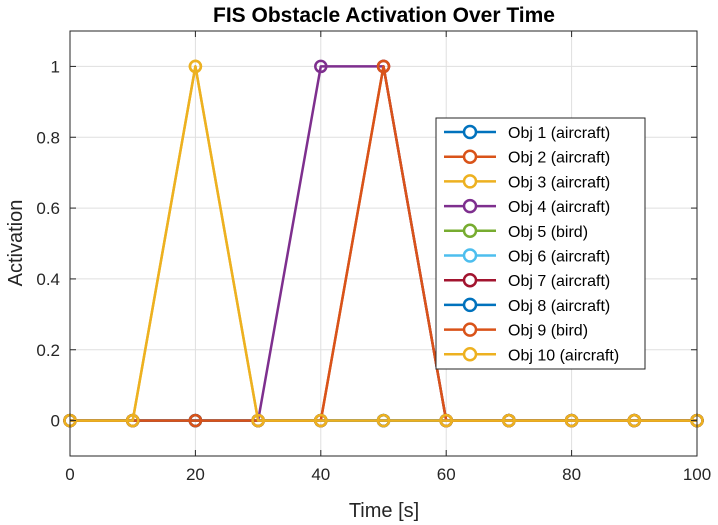 This screenshot has width=718, height=525. Describe the element at coordinates (384, 15) in the screenshot. I see `chart-title: FIS Obstacle Activation Over Time` at that location.